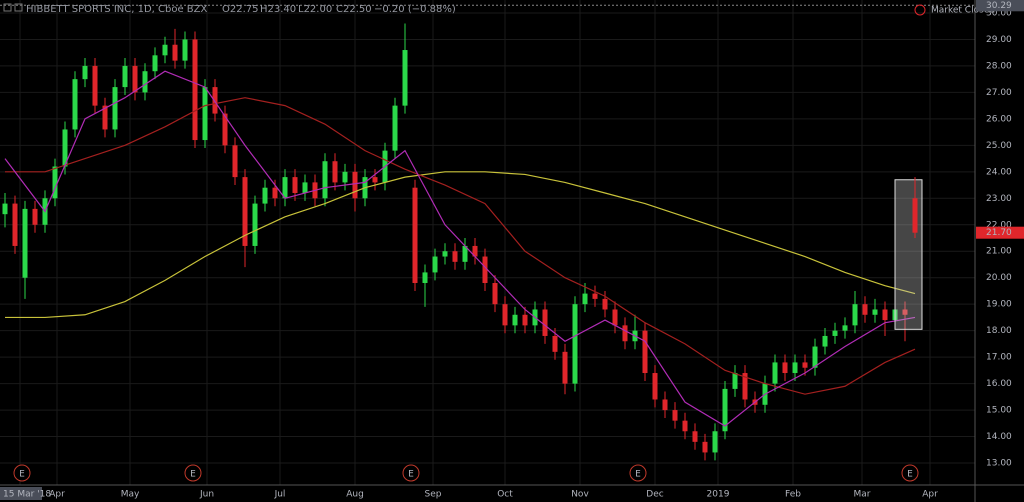 This screenshot has width=1024, height=502. What do you see at coordinates (654, 495) in the screenshot?
I see `x-tick-label: Dec` at bounding box center [654, 495].